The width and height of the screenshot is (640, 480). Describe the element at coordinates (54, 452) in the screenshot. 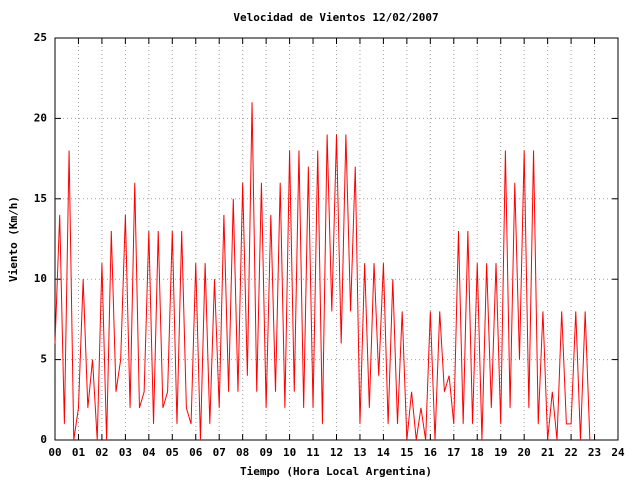

I see `x-tick-label: 00` at that location.